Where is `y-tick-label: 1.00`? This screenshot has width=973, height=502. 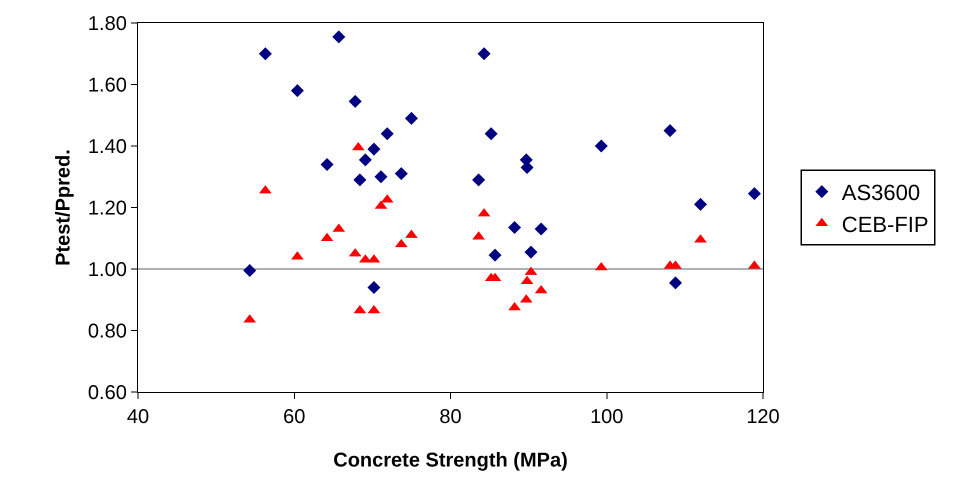 y-tick-label: 1.00 is located at coordinates (107, 270).